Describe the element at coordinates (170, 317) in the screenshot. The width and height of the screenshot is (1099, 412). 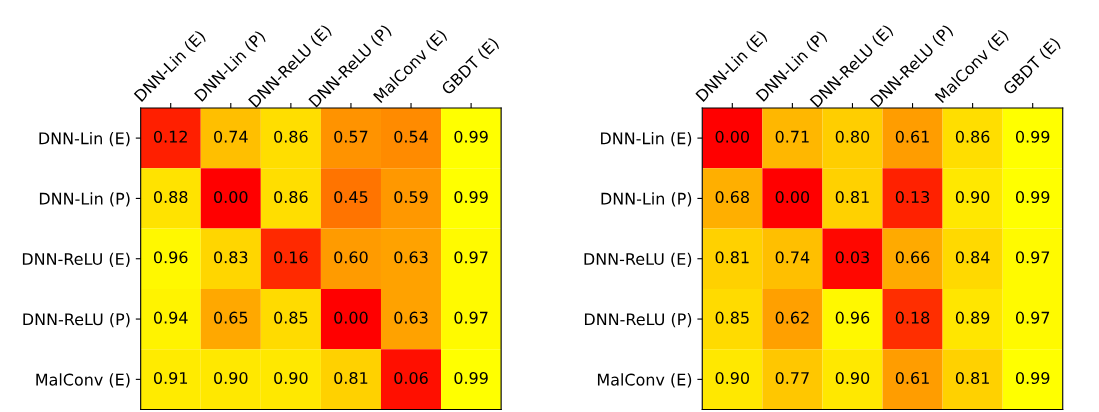
I see `data-label: 0.94` at that location.